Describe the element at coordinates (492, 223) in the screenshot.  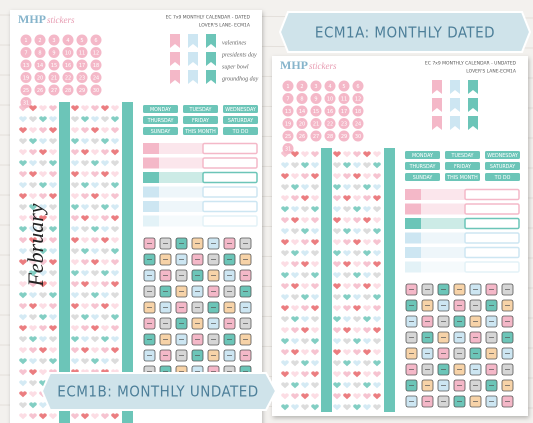
I see `box-outline` at that location.